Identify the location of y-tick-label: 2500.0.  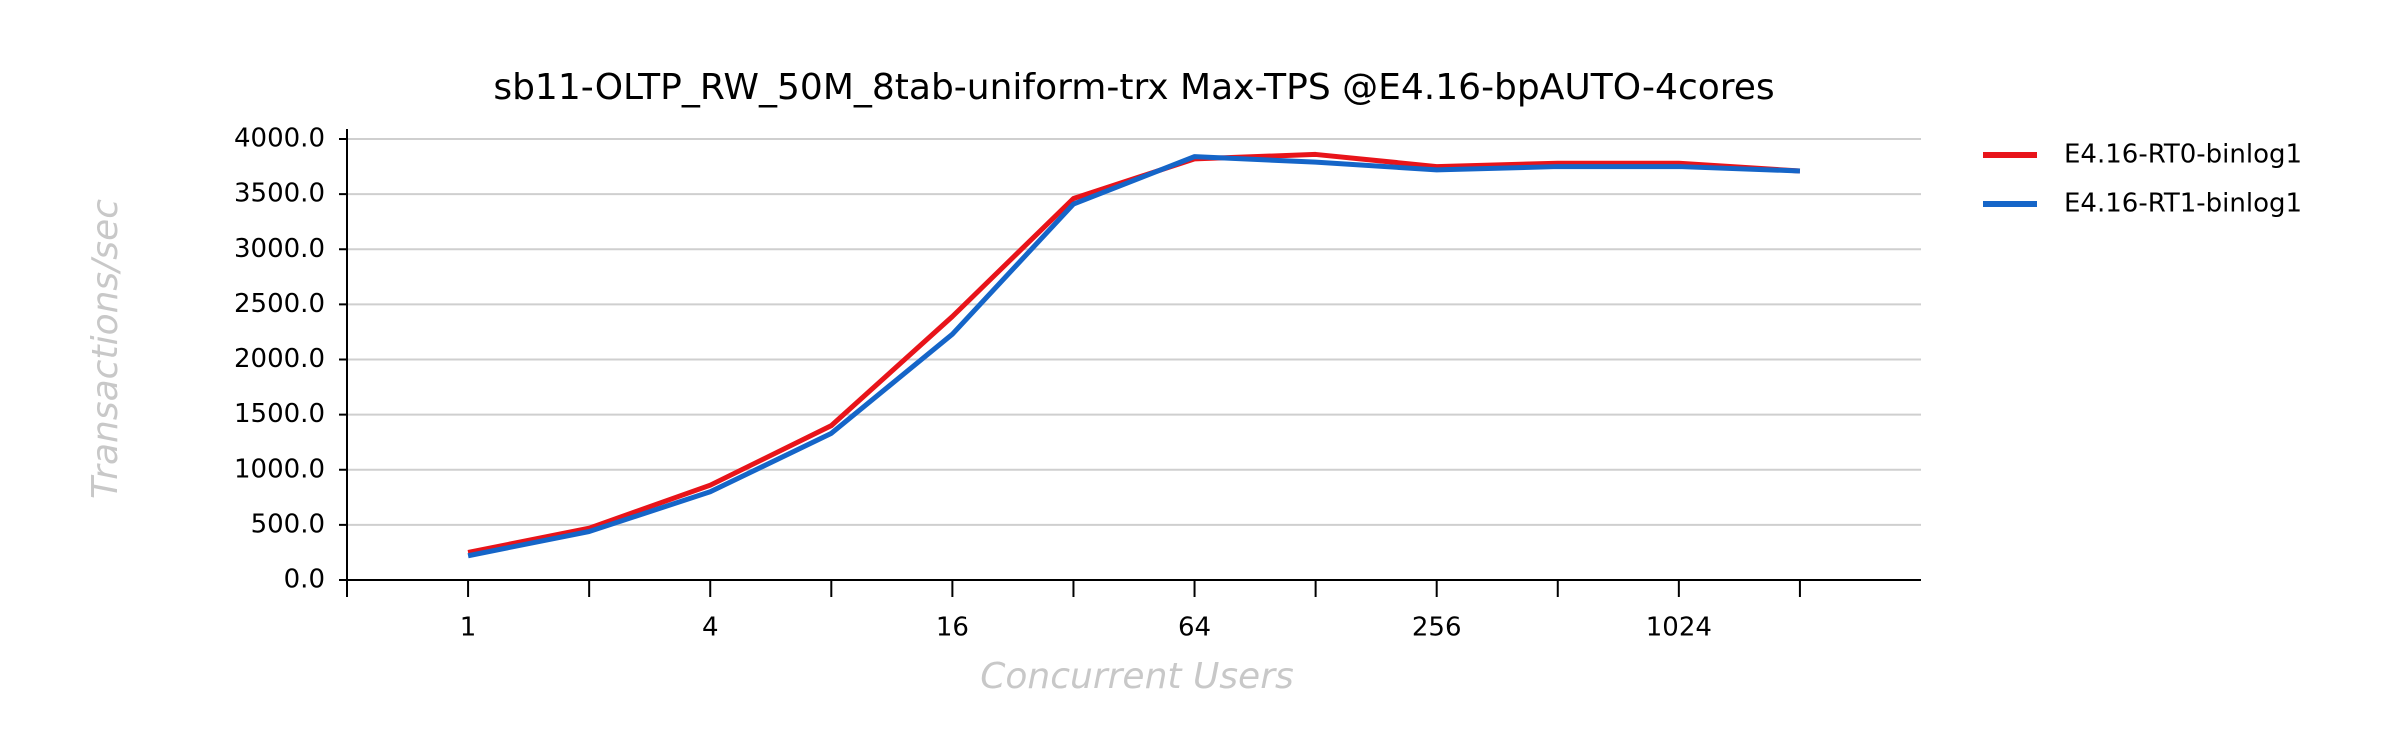
(279, 304).